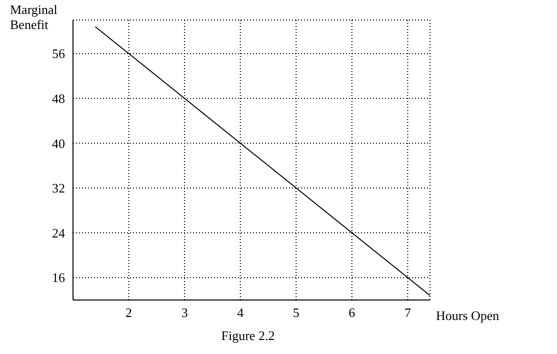 The image size is (557, 354). Describe the element at coordinates (240, 312) in the screenshot. I see `x-tick-label: 4` at that location.